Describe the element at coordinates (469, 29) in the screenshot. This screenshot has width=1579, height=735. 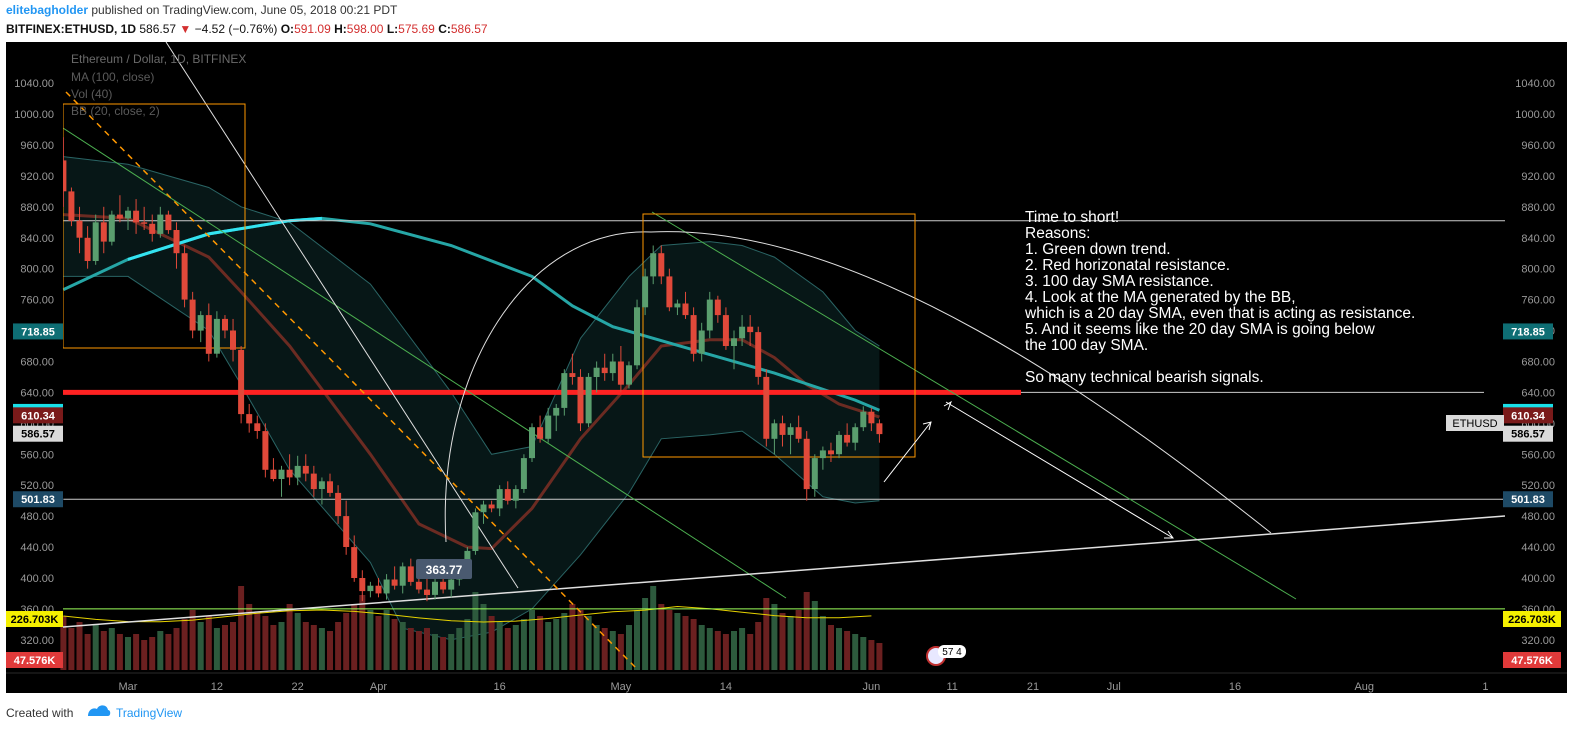
I see `close-value: 586.57` at that location.